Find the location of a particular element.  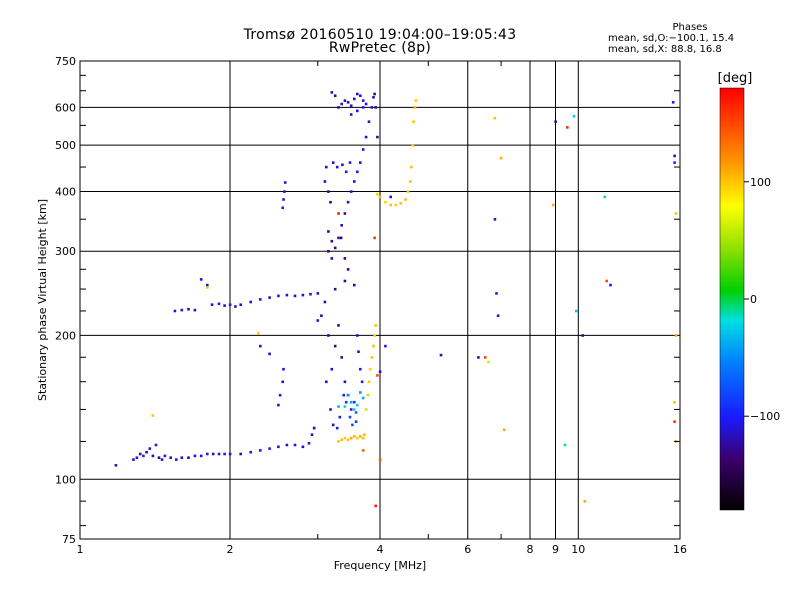

y-tick-label: 600 is located at coordinates (65, 107).